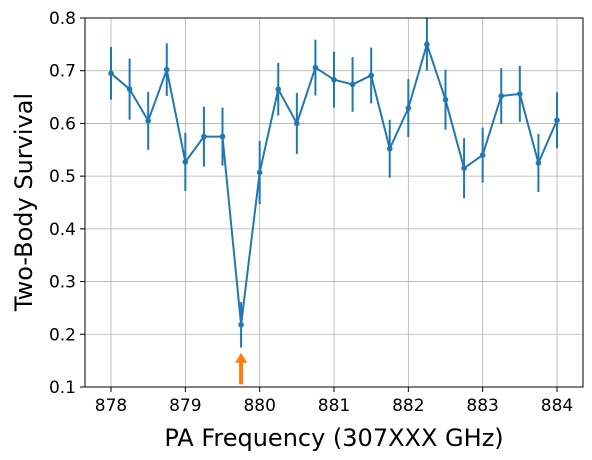 The height and width of the screenshot is (460, 592). What do you see at coordinates (241, 368) in the screenshot?
I see `annotations` at bounding box center [241, 368].